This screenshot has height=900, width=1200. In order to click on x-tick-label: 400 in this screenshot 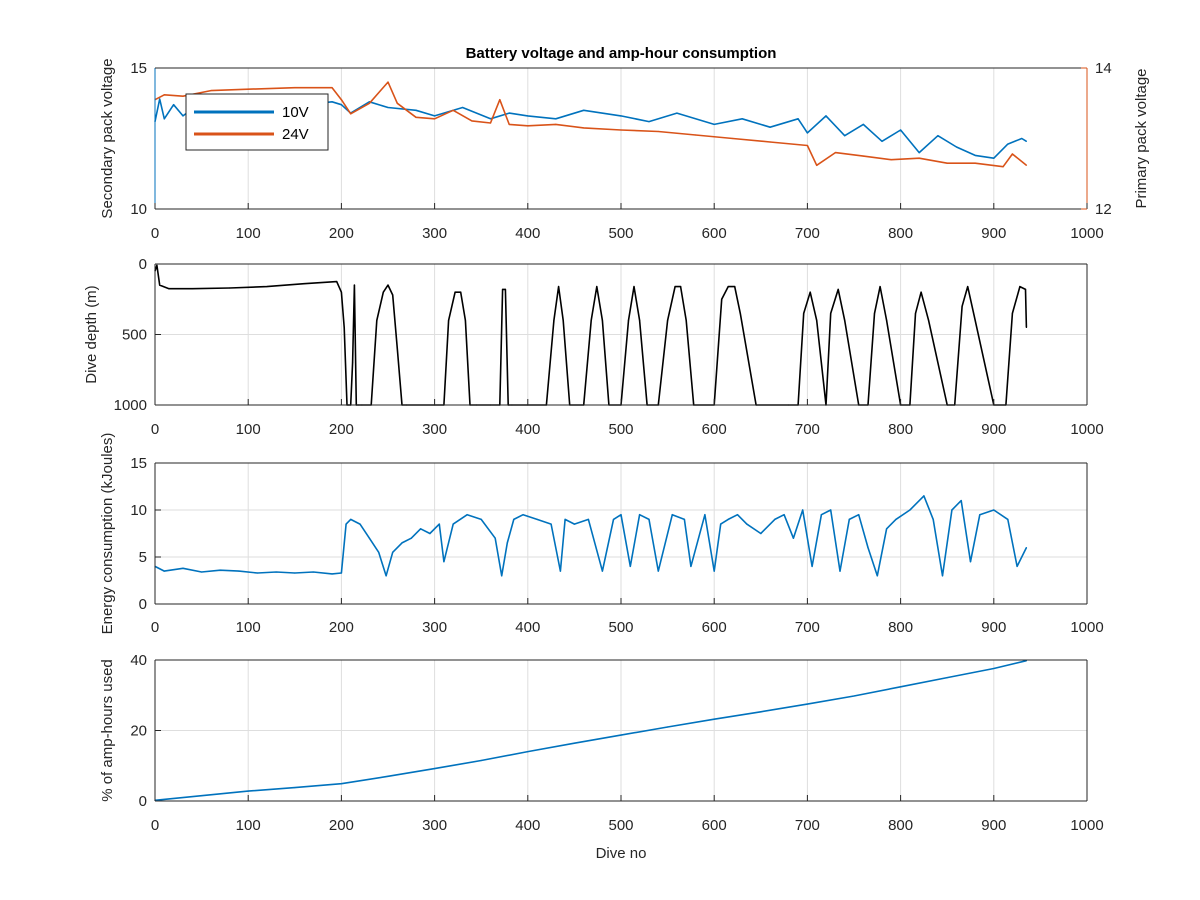, I will do `click(527, 627)`.